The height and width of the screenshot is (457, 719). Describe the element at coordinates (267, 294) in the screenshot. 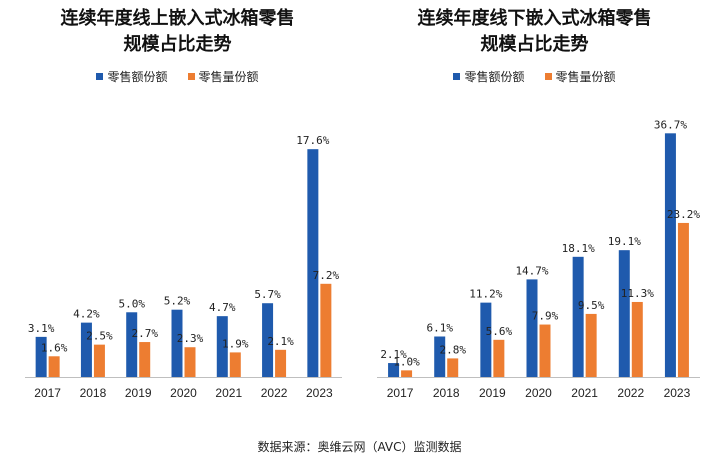

I see `data-label: 5.7%` at that location.